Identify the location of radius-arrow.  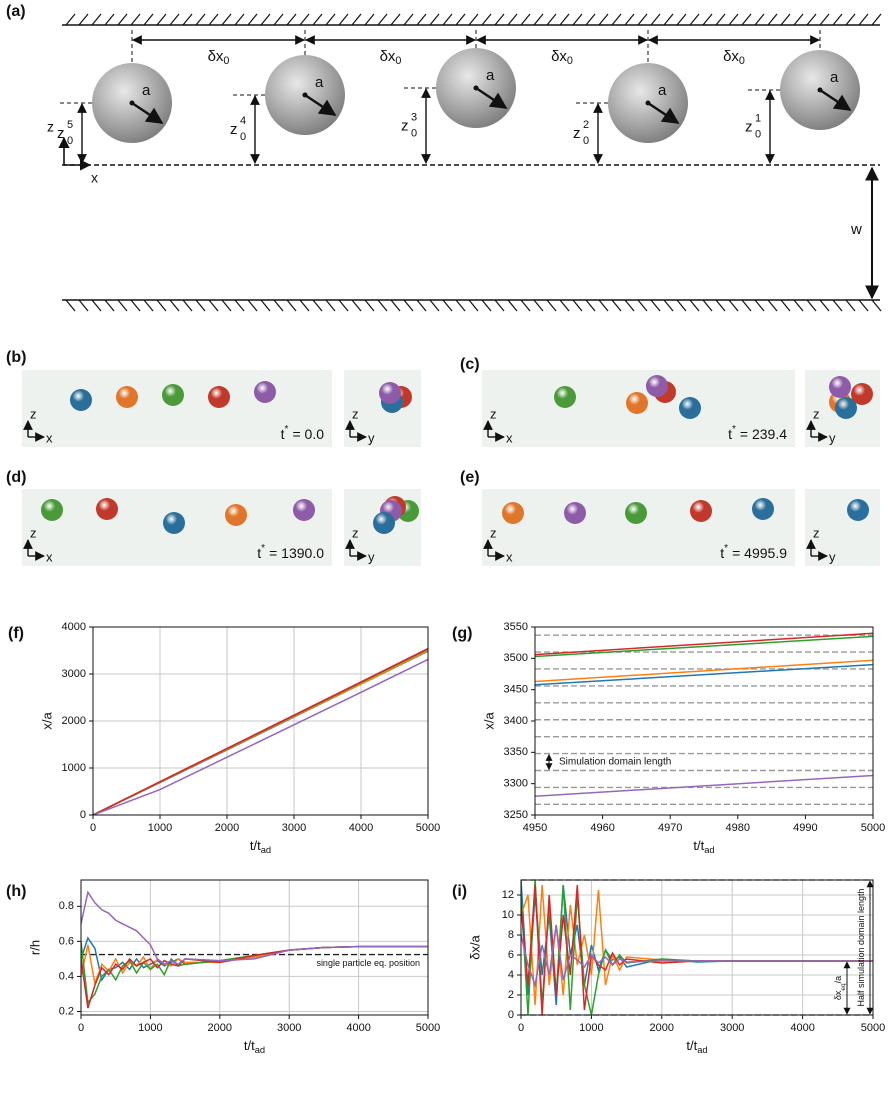
(835, 100).